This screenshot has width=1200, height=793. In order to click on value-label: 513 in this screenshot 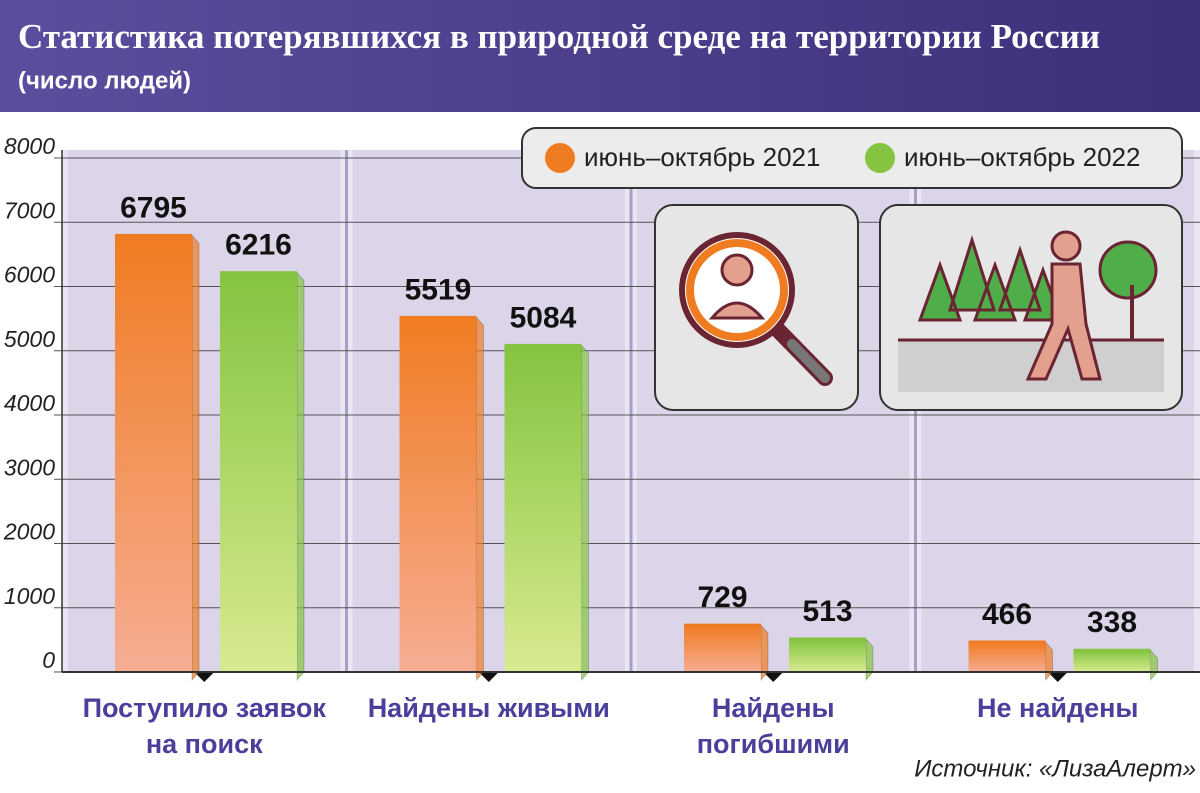, I will do `click(827, 611)`.